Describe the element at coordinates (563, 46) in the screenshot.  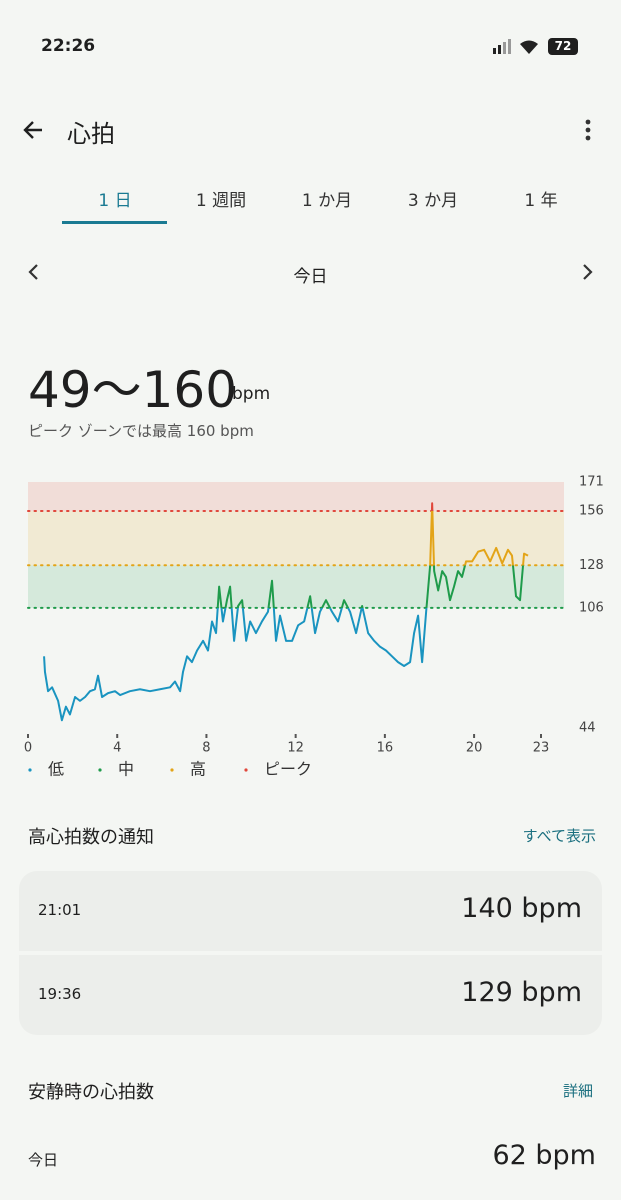
I see `battery: 72` at that location.